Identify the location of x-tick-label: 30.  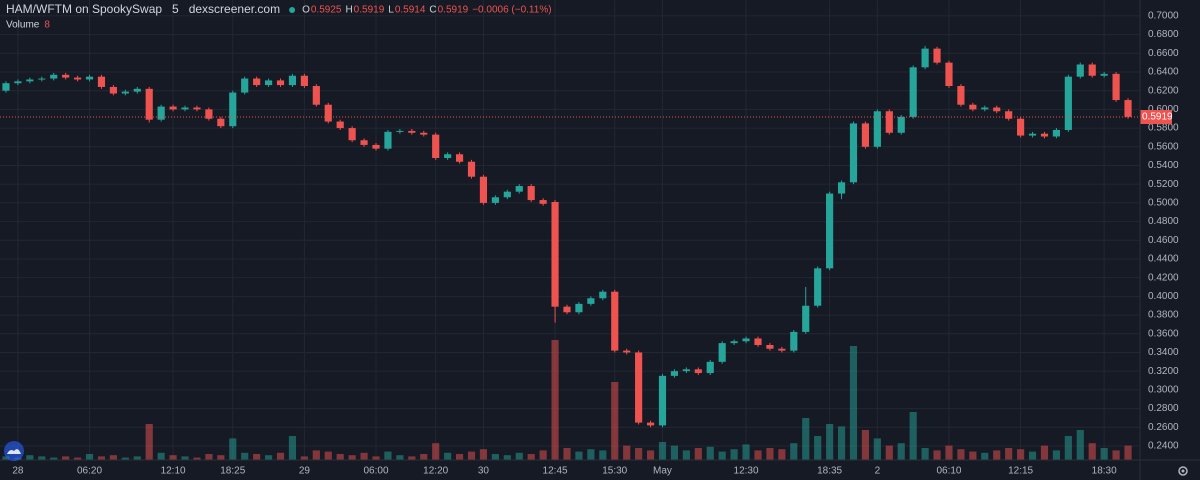
(484, 471).